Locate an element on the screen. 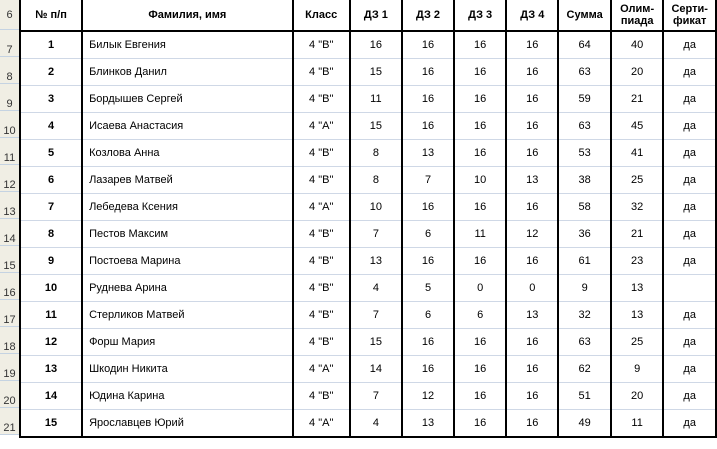  cell-dz3: 10 is located at coordinates (480, 180).